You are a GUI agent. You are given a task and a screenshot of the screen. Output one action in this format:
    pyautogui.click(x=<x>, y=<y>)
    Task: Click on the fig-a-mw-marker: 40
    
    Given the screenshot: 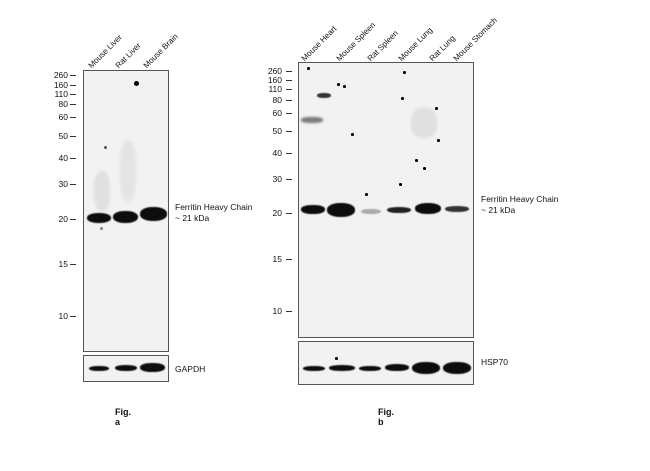 What is the action you would take?
    pyautogui.click(x=63, y=158)
    